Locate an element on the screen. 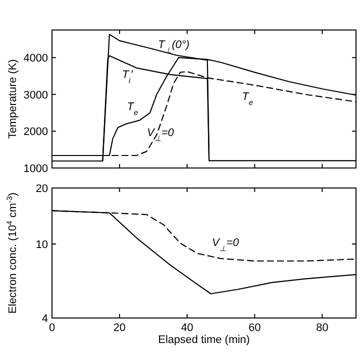  y-tick-label: 2000 is located at coordinates (36, 132).